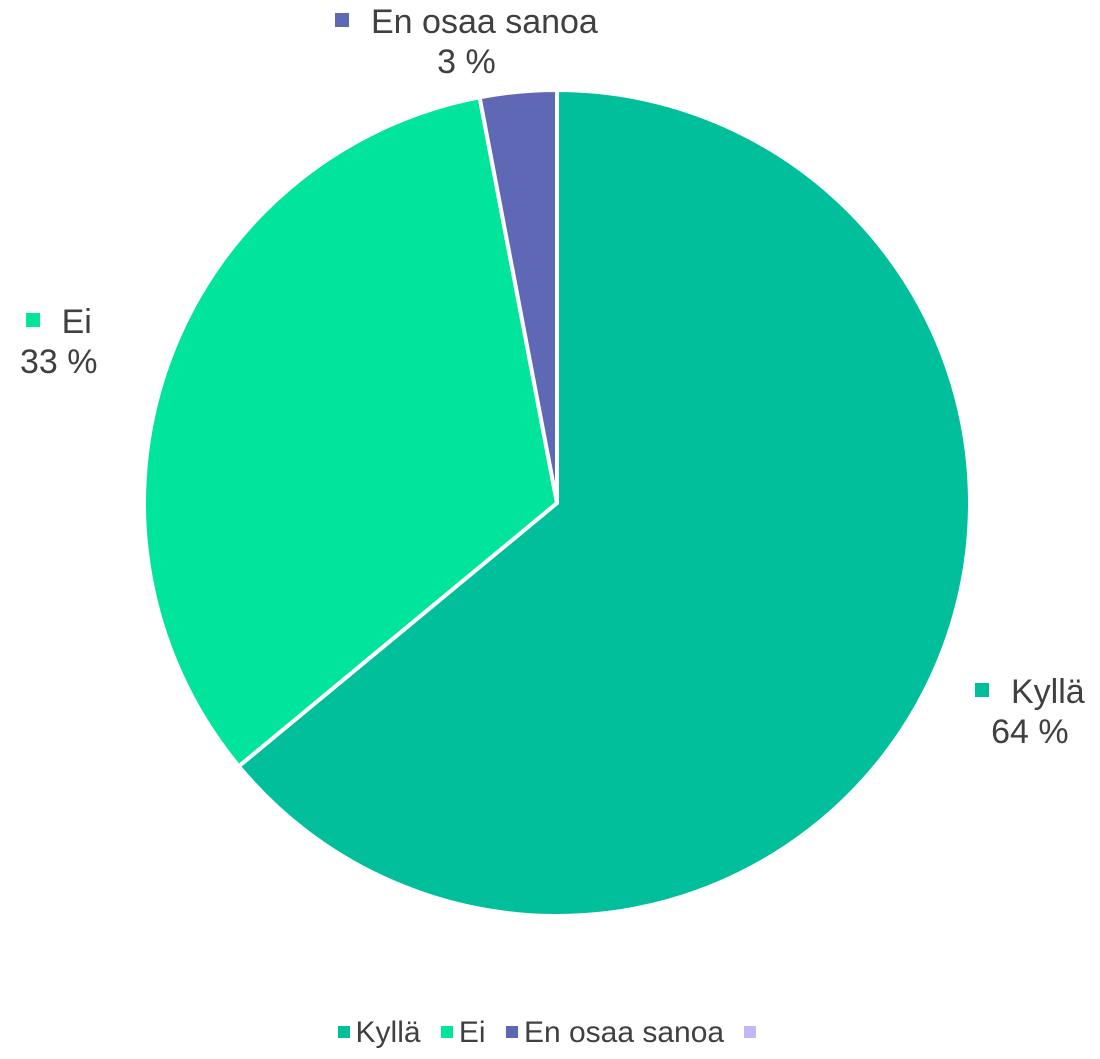 This screenshot has width=1100, height=1059. I want to click on data-label-name: Kyllä, so click(1048, 692).